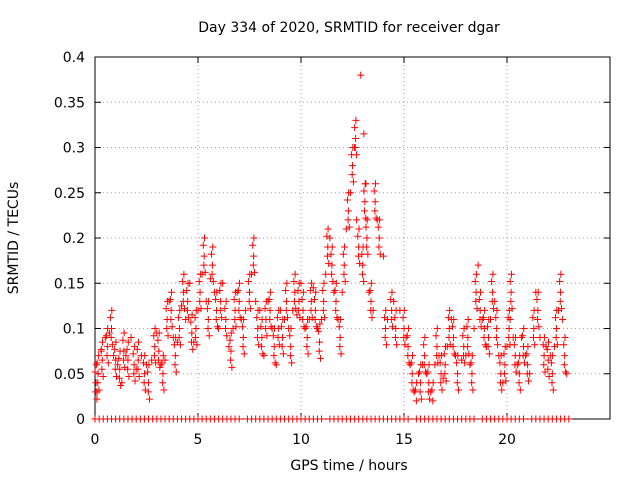  I want to click on x-axis-label: GPS time / hours, so click(348, 466).